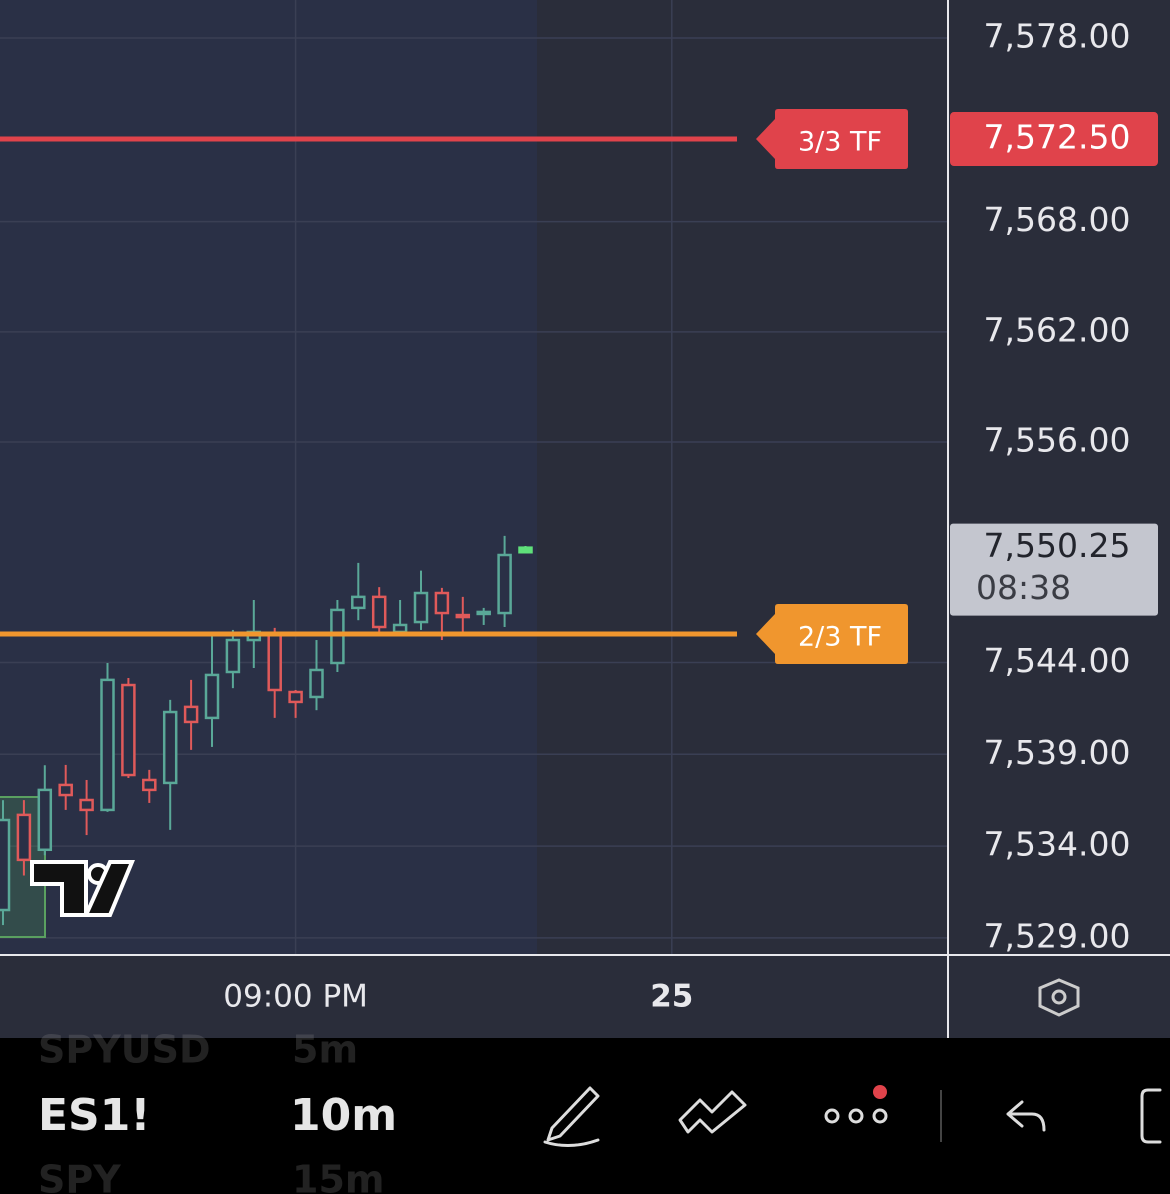 This screenshot has height=1194, width=1170. What do you see at coordinates (124, 1050) in the screenshot?
I see `symbol-option: SPYUSD` at bounding box center [124, 1050].